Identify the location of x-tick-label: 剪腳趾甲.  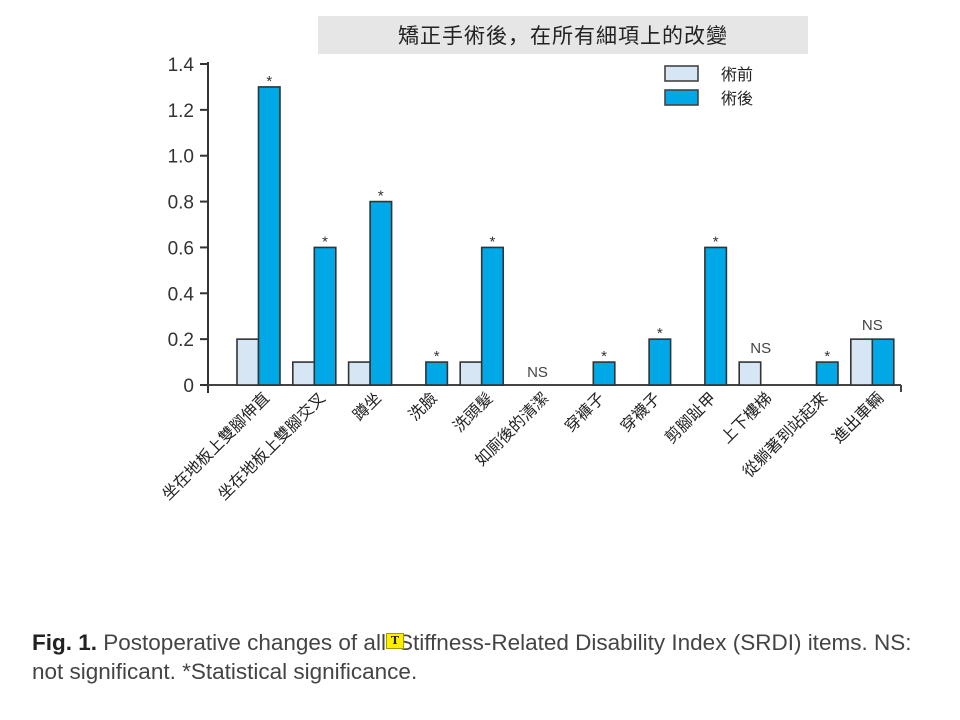
(690, 417).